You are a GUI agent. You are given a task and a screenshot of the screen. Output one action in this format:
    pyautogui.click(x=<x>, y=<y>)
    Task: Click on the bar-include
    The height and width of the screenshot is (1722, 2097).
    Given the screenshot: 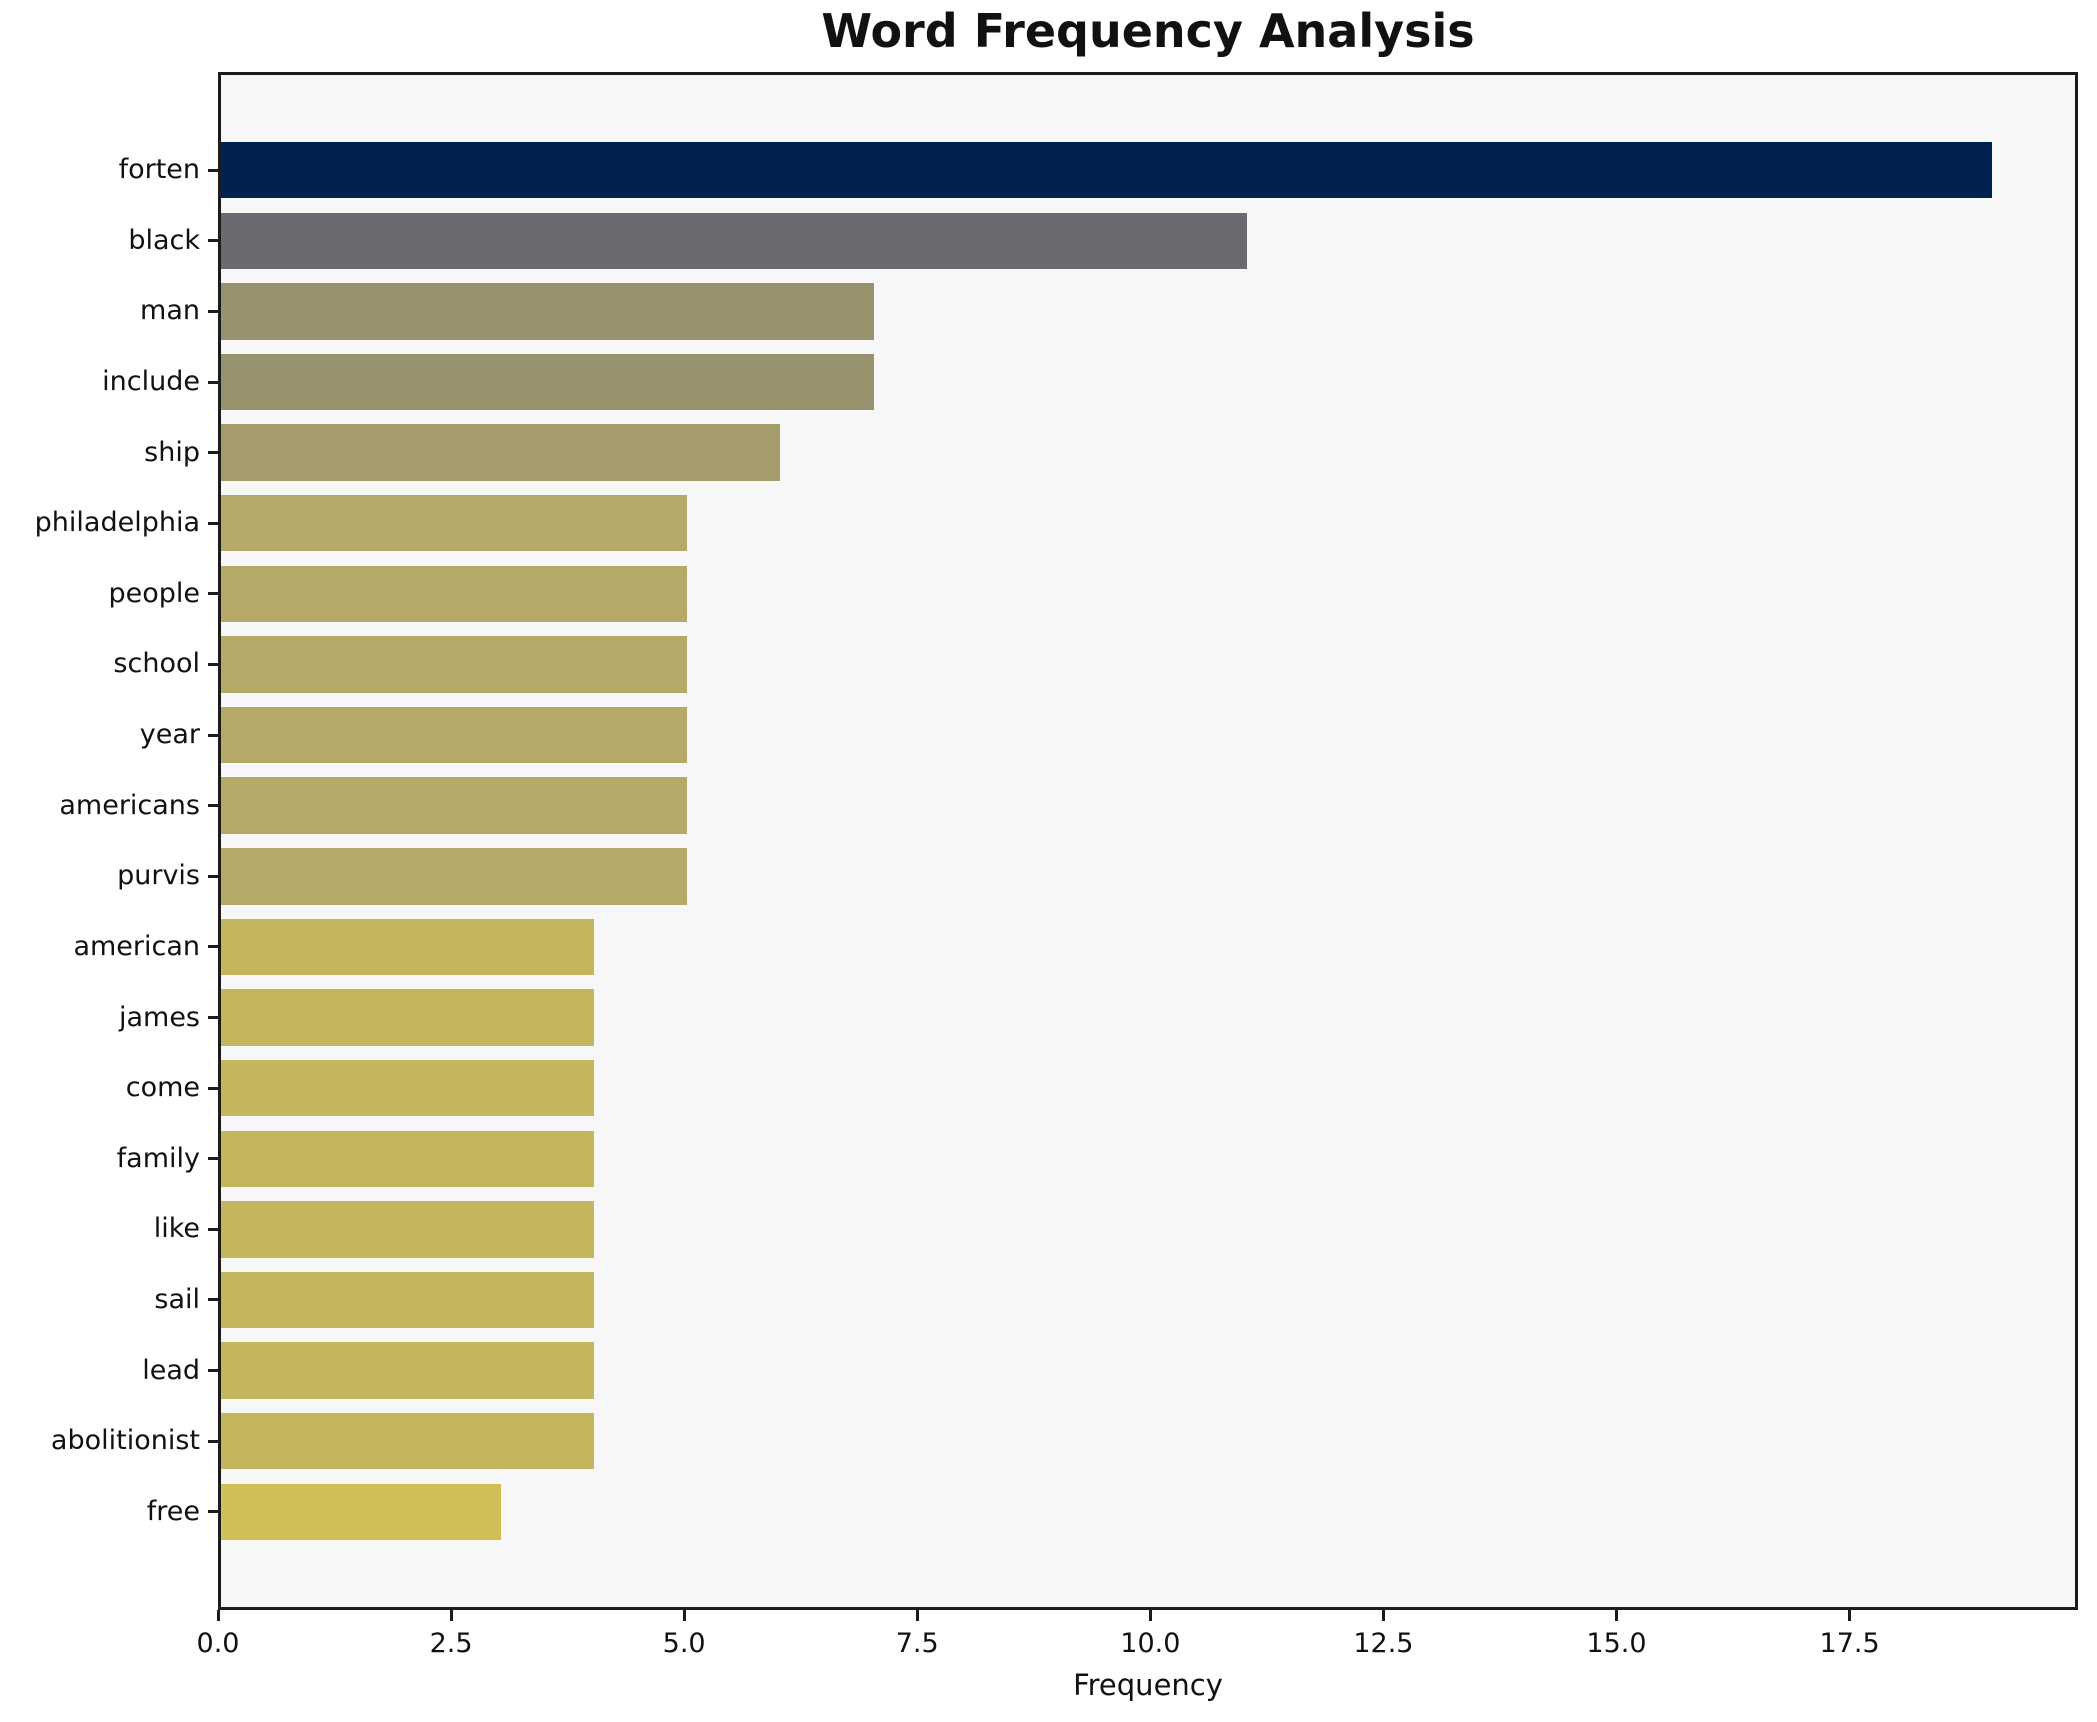 What is the action you would take?
    pyautogui.click(x=547, y=382)
    